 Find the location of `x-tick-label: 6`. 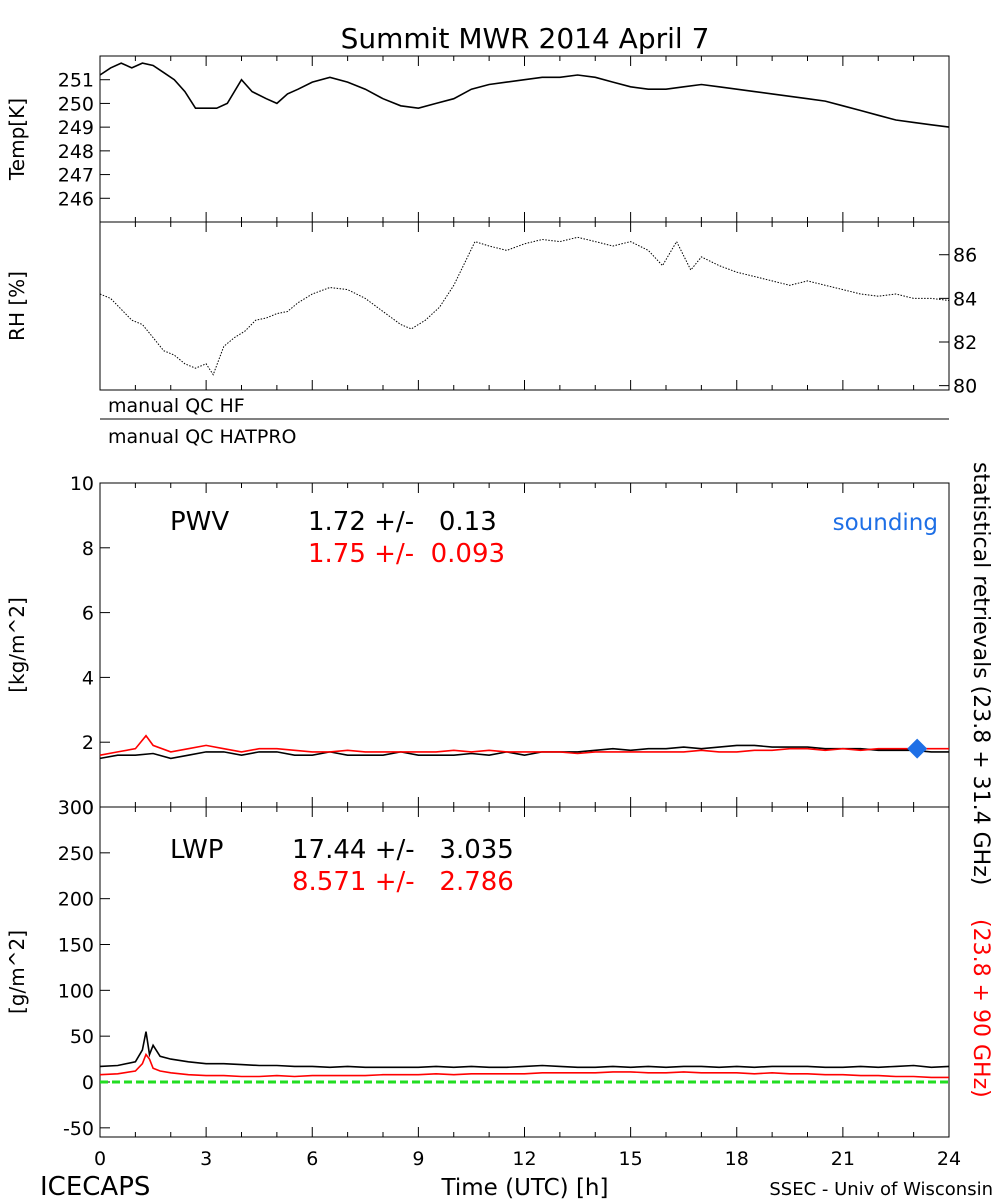

x-tick-label: 6 is located at coordinates (312, 1159).